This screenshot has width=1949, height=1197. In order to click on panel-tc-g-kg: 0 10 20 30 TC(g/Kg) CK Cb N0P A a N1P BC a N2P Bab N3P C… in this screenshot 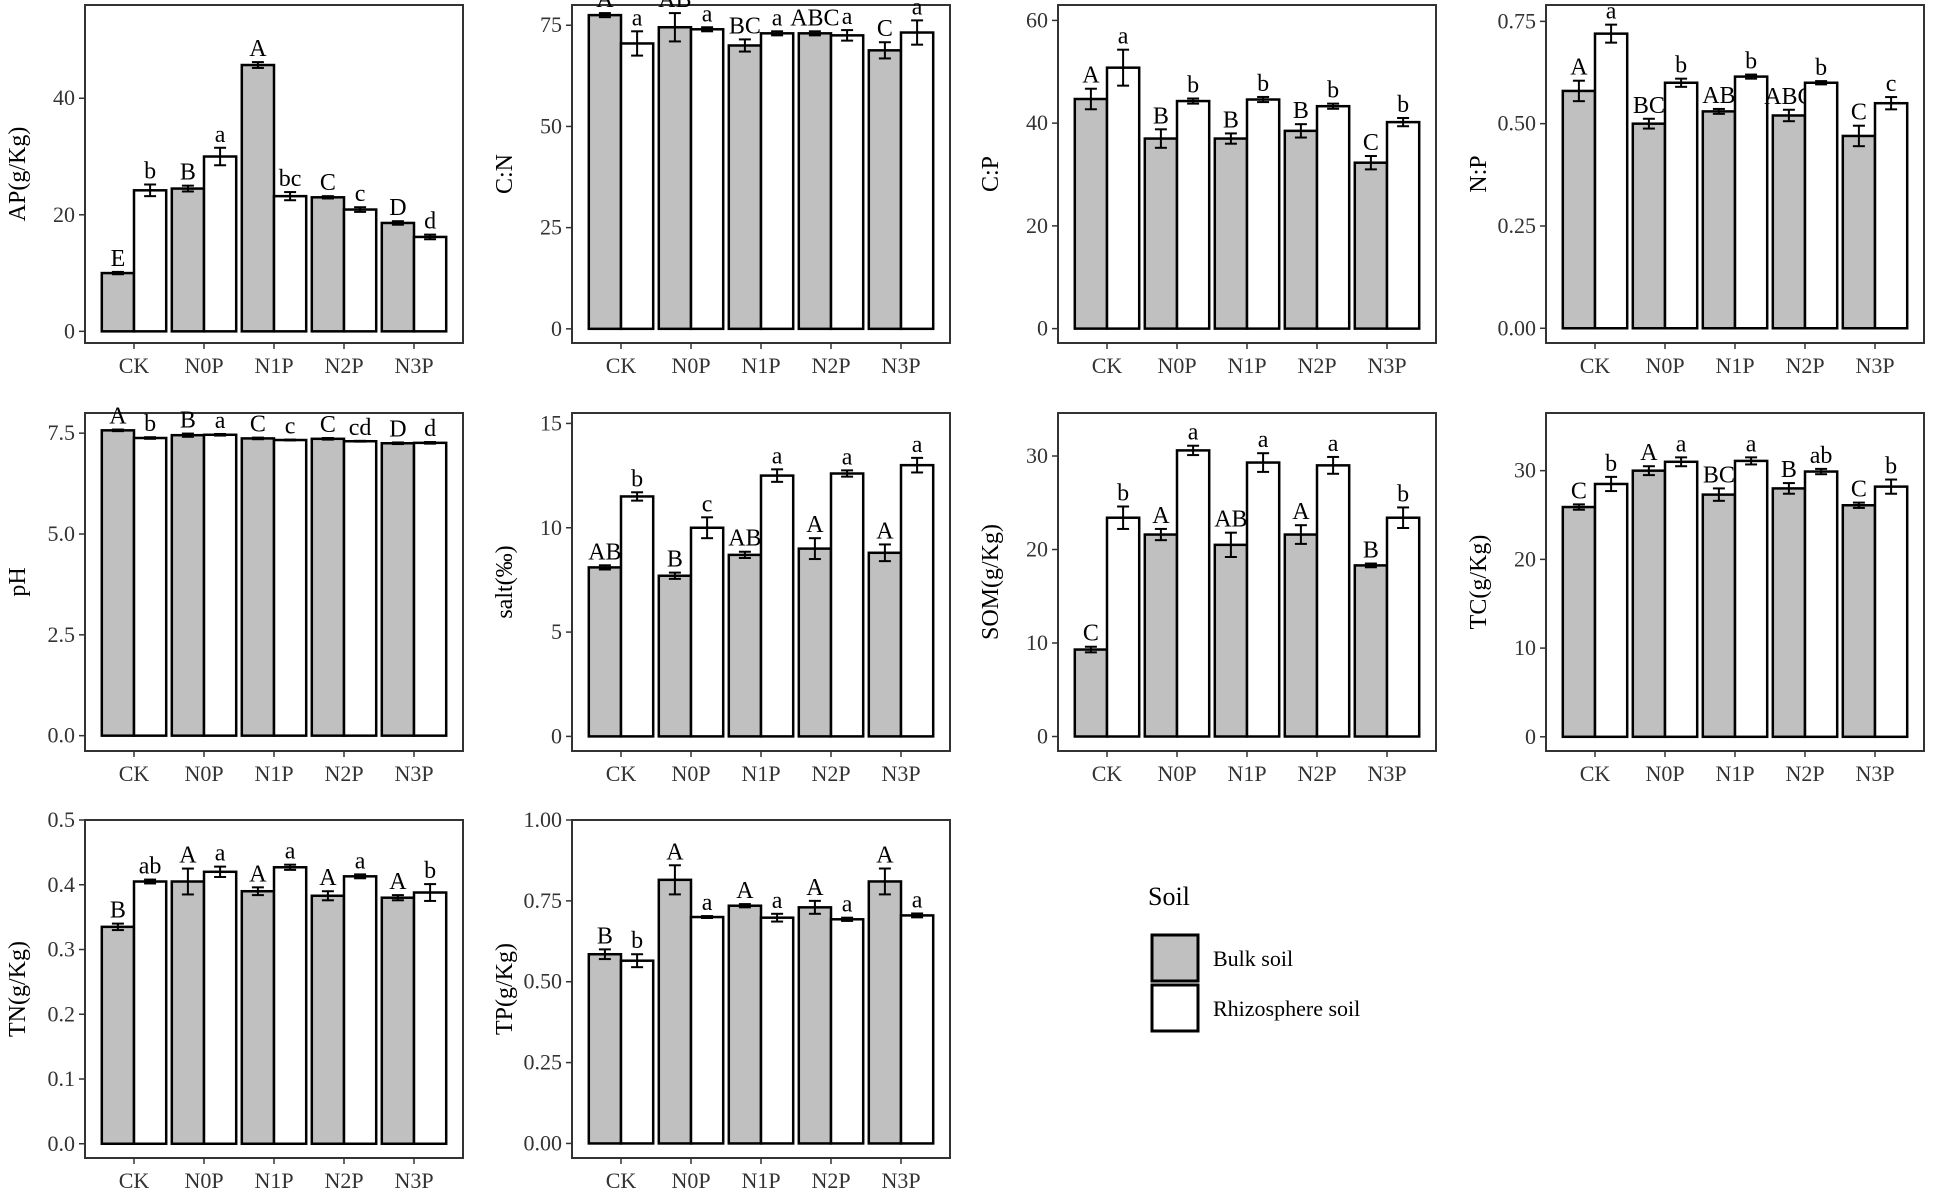, I will do `click(1695, 599)`.